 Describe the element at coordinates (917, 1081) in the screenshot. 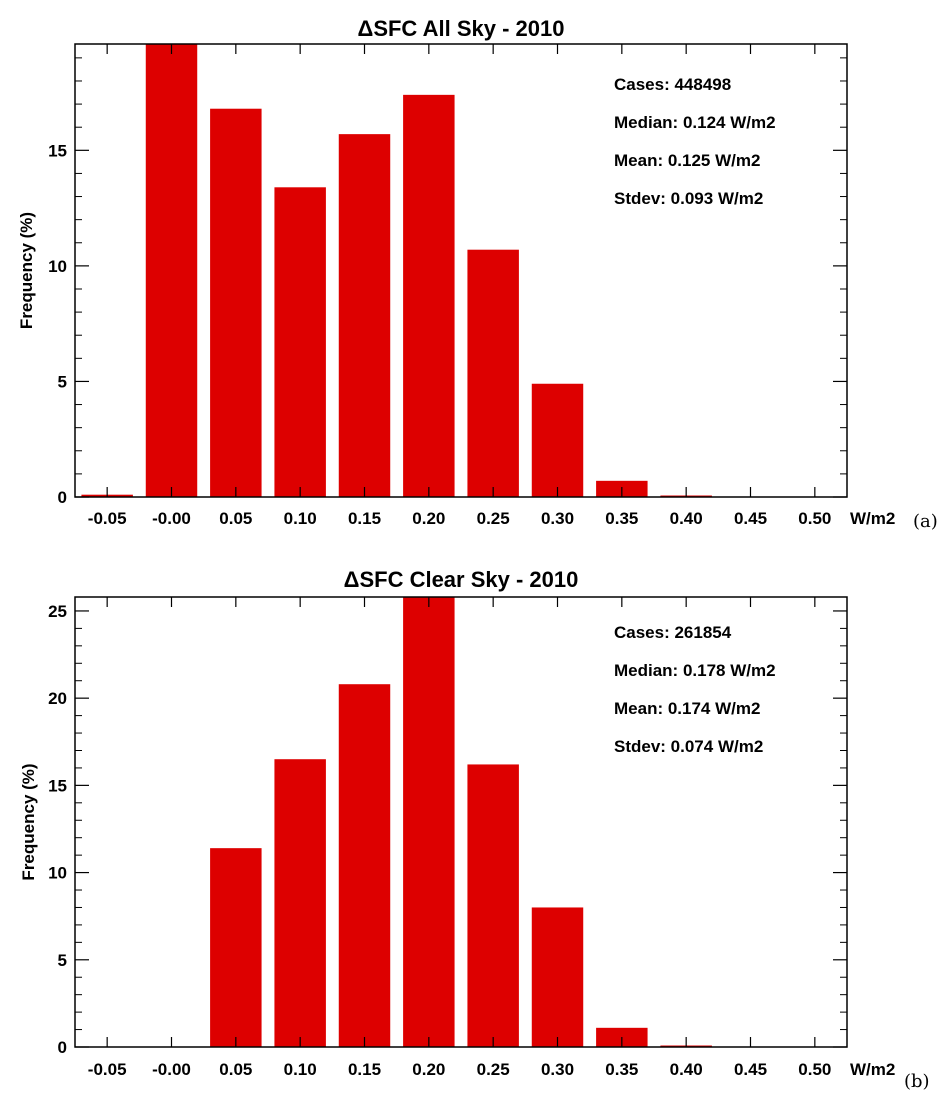

I see `panel-label: (b)` at that location.